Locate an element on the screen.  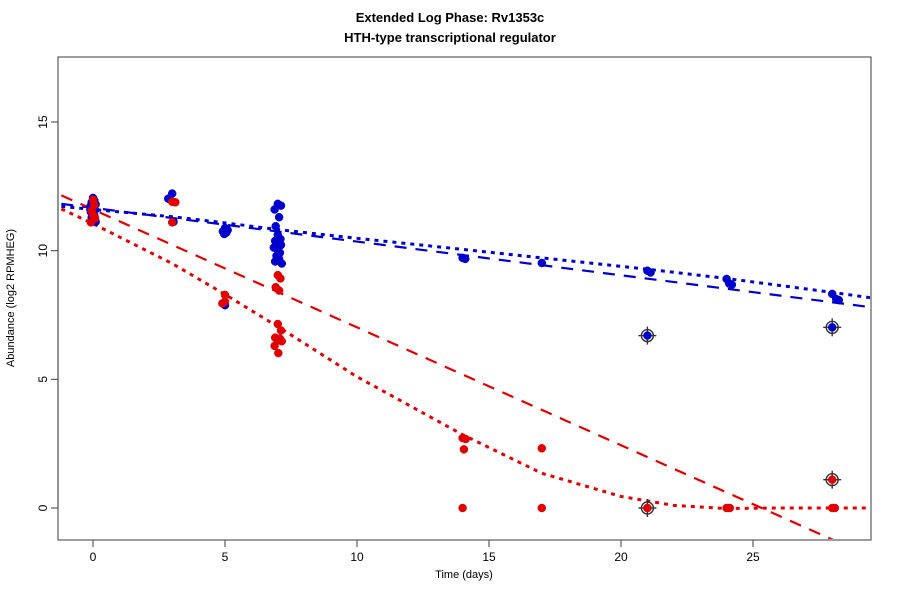
chart-title-line-1: Extended Log Phase: Rv1353c is located at coordinates (450, 17).